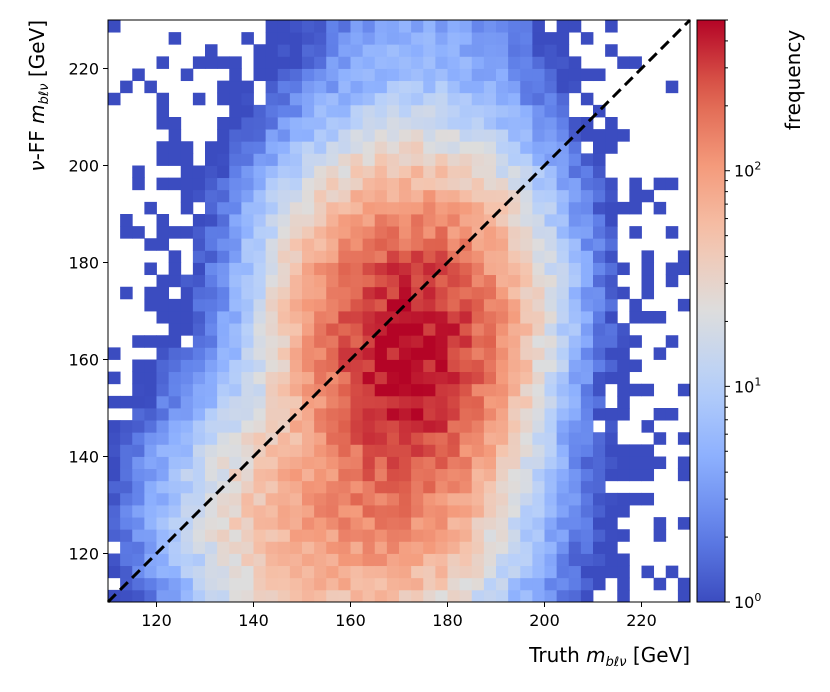 Image resolution: width=830 pixels, height=692 pixels. What do you see at coordinates (399, 616) in the screenshot?
I see `x-axis: 120 140 160 180 200 220` at bounding box center [399, 616].